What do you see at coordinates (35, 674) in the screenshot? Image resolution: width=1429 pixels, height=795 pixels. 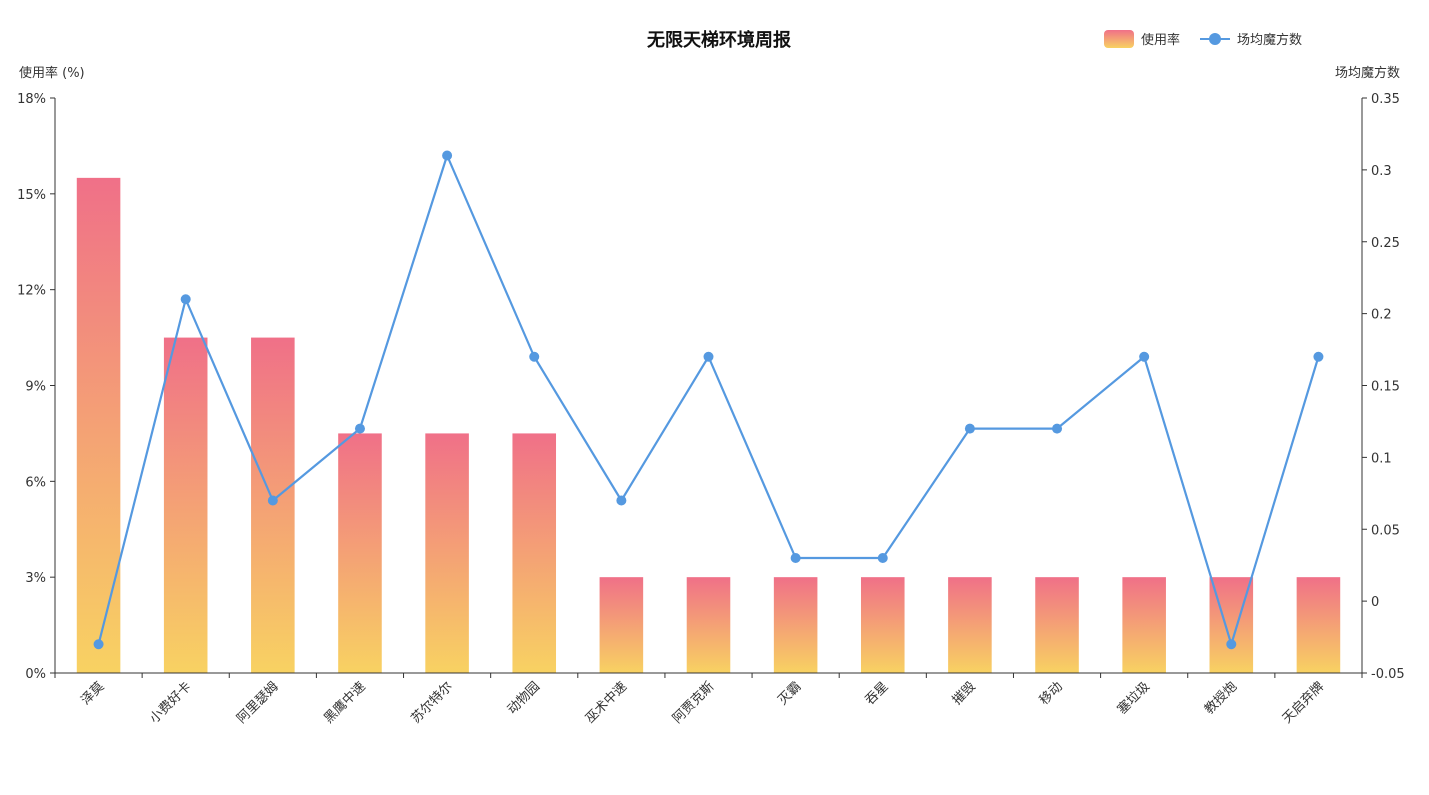 I see `left-tick-label-0: 0%` at bounding box center [35, 674].